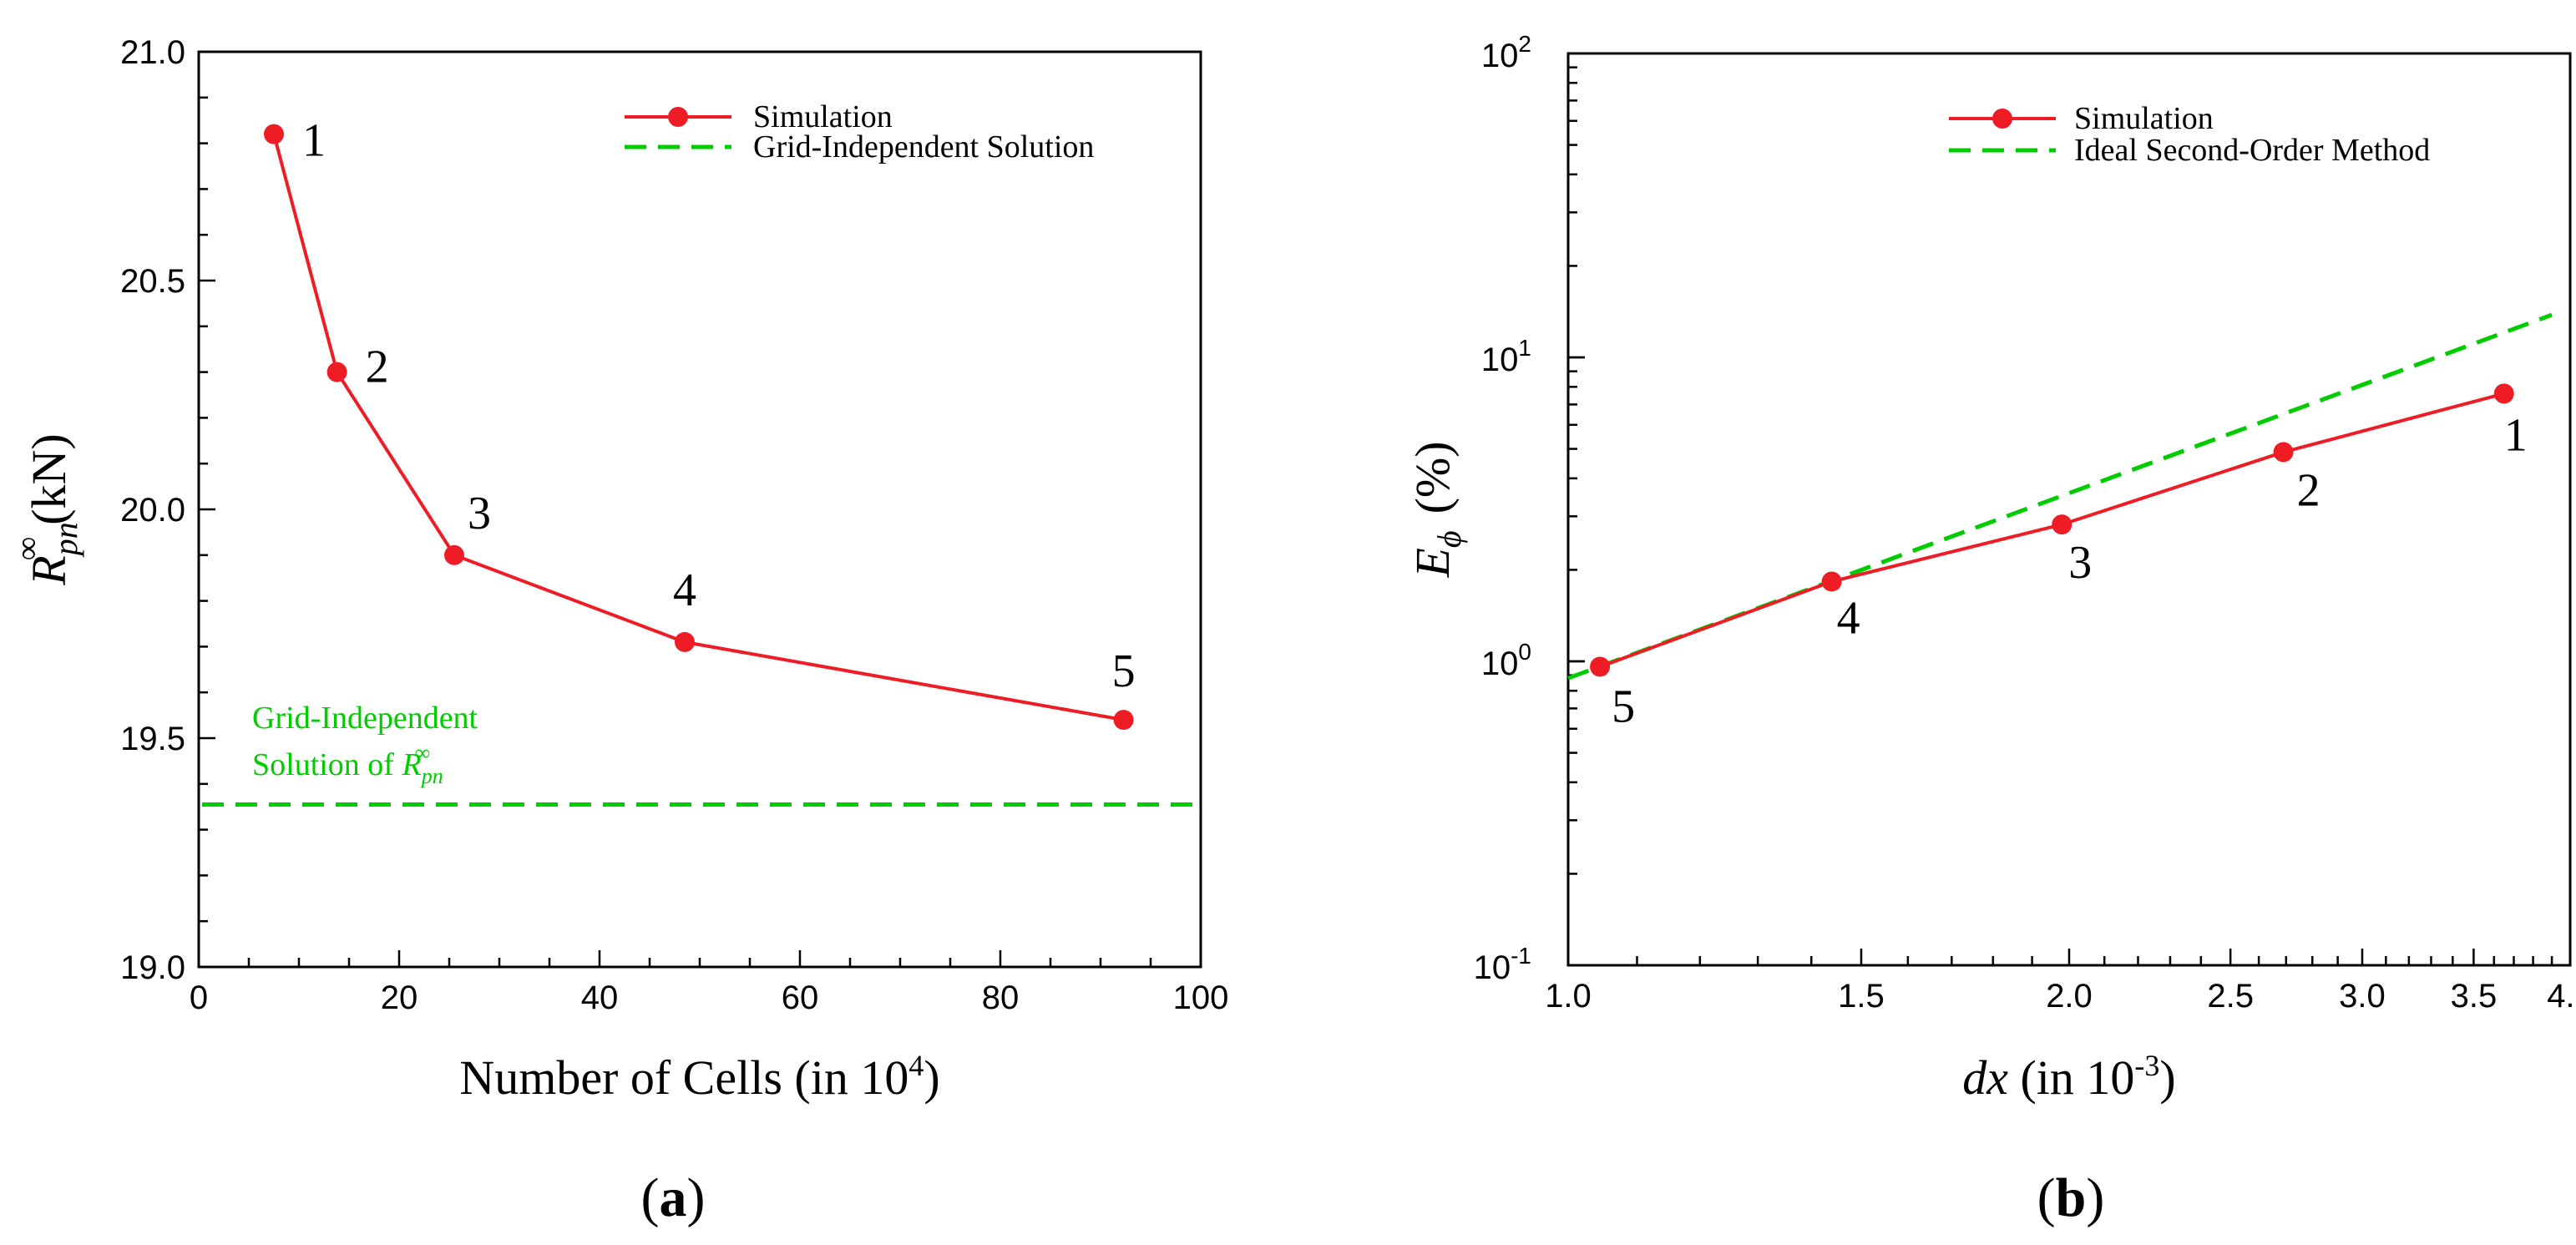  I want to click on point-labels-b: 5 4 3 2 1, so click(2070, 570).